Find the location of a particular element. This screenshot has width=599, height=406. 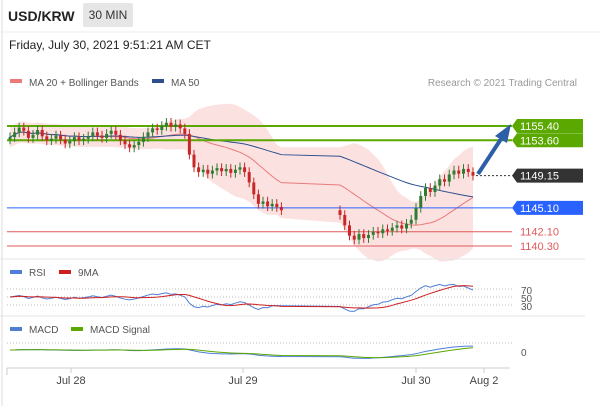

pivot-label-bg is located at coordinates (547, 207).